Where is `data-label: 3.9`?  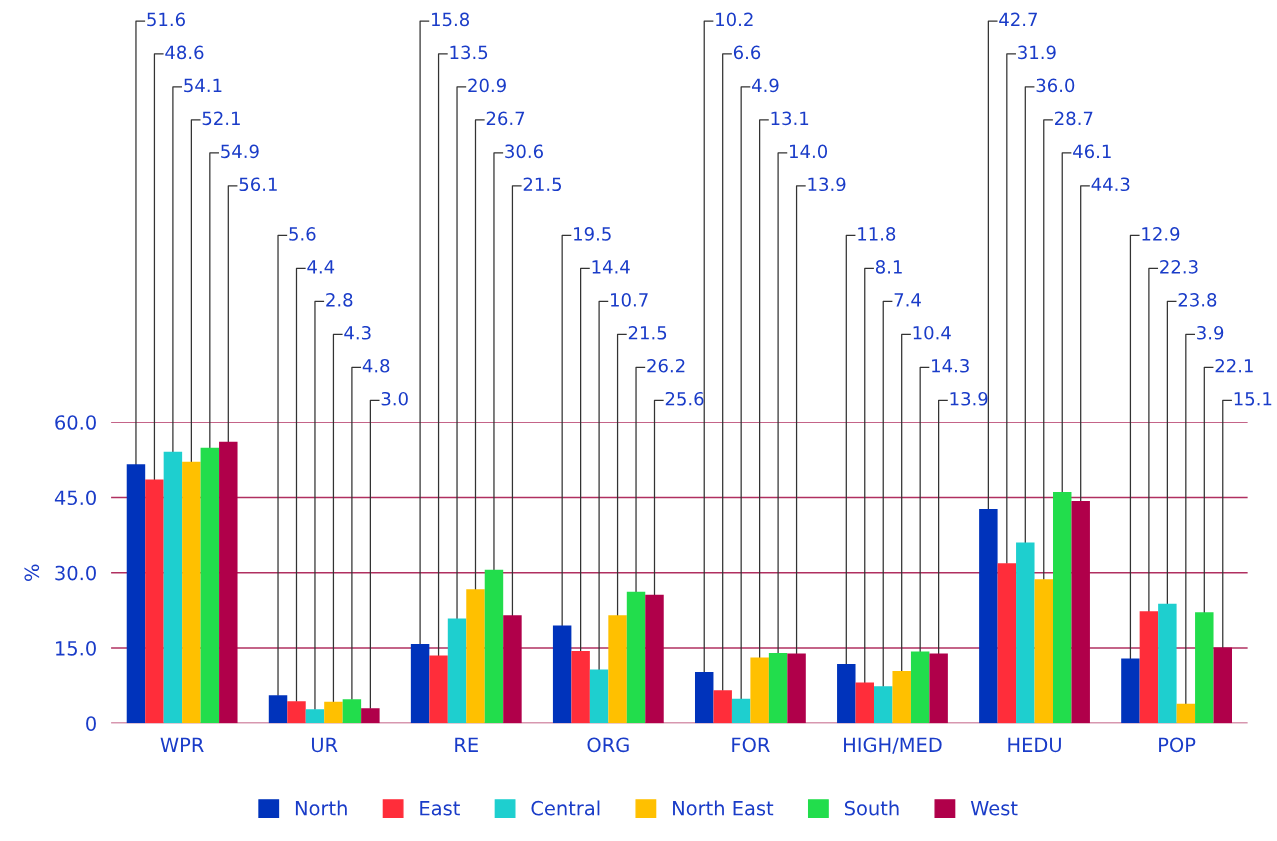
data-label: 3.9 is located at coordinates (1210, 332).